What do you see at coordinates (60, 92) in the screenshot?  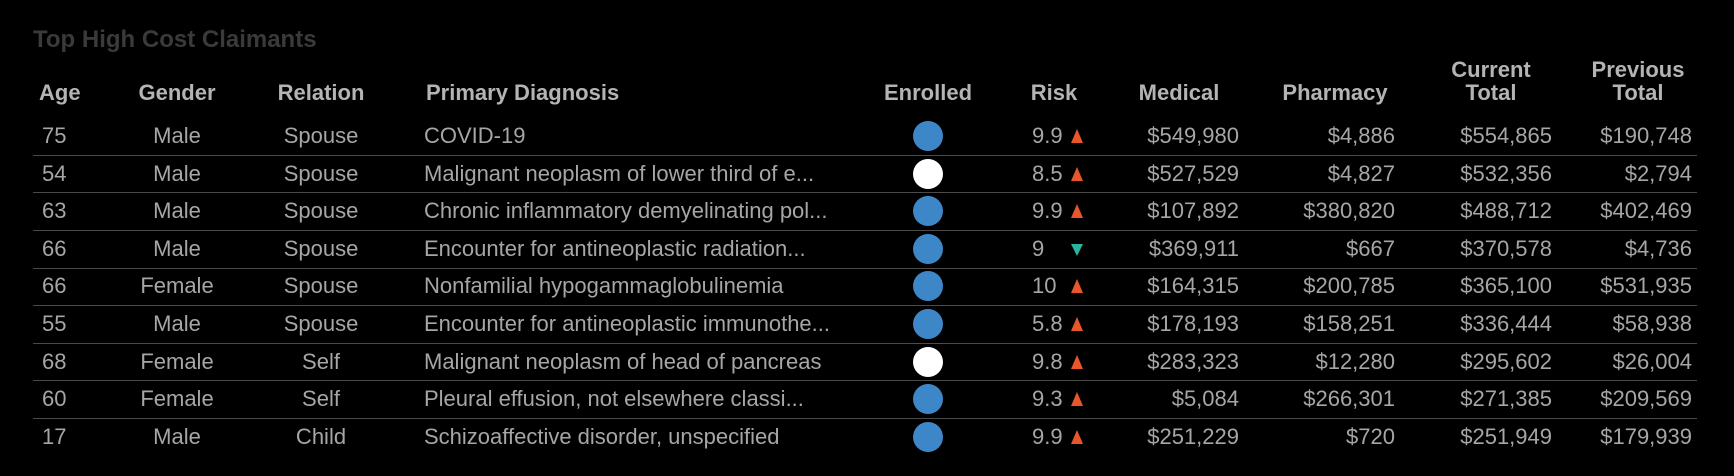 I see `column-header: Age` at bounding box center [60, 92].